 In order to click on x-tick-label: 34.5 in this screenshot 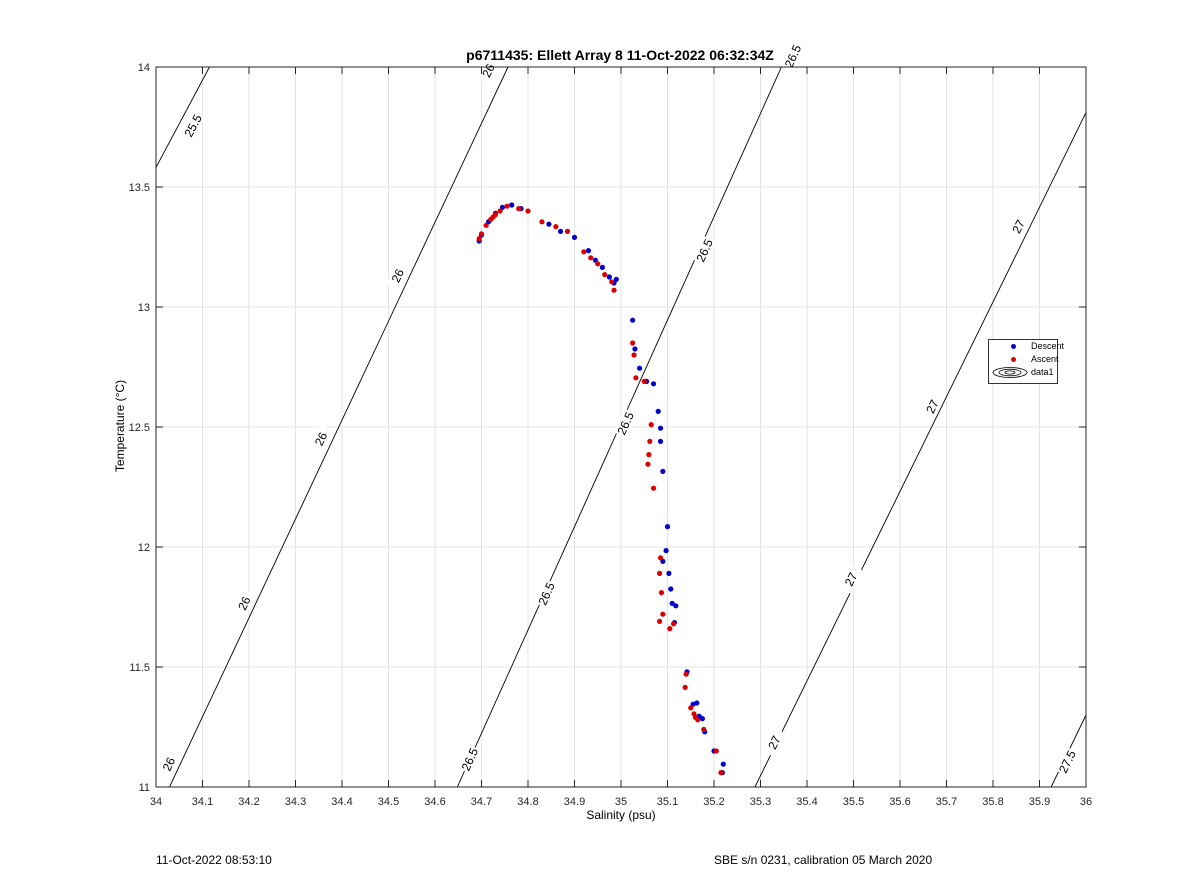, I will do `click(388, 802)`.